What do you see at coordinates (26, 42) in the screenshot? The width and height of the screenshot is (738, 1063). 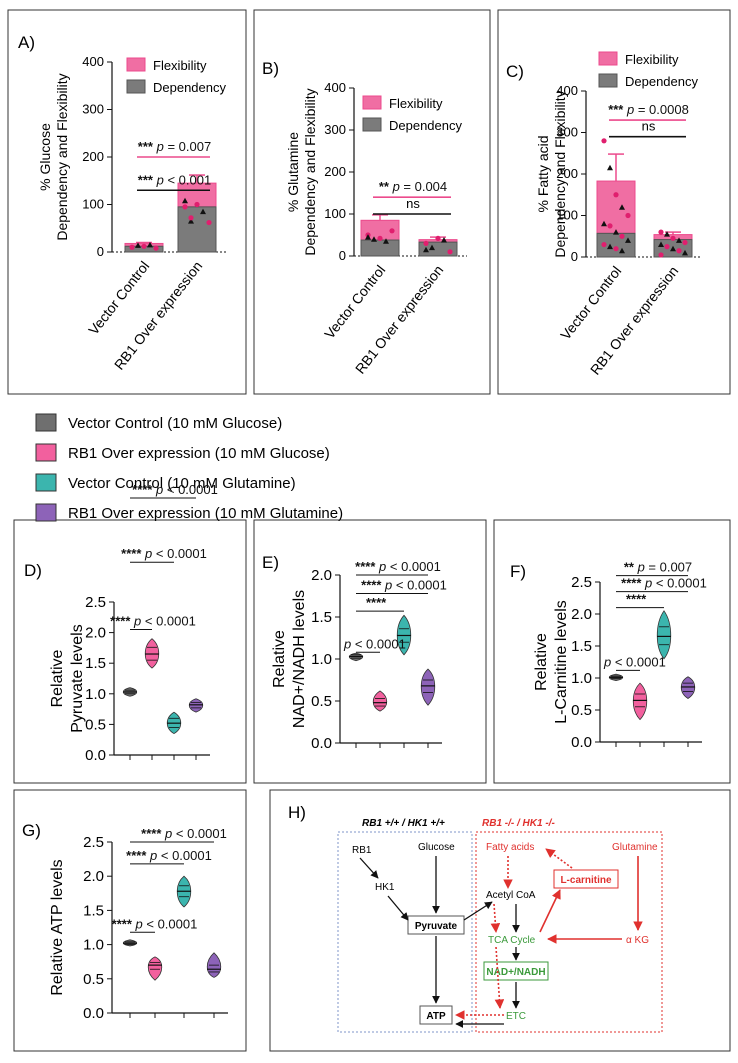 I see `panel-label: A)` at bounding box center [26, 42].